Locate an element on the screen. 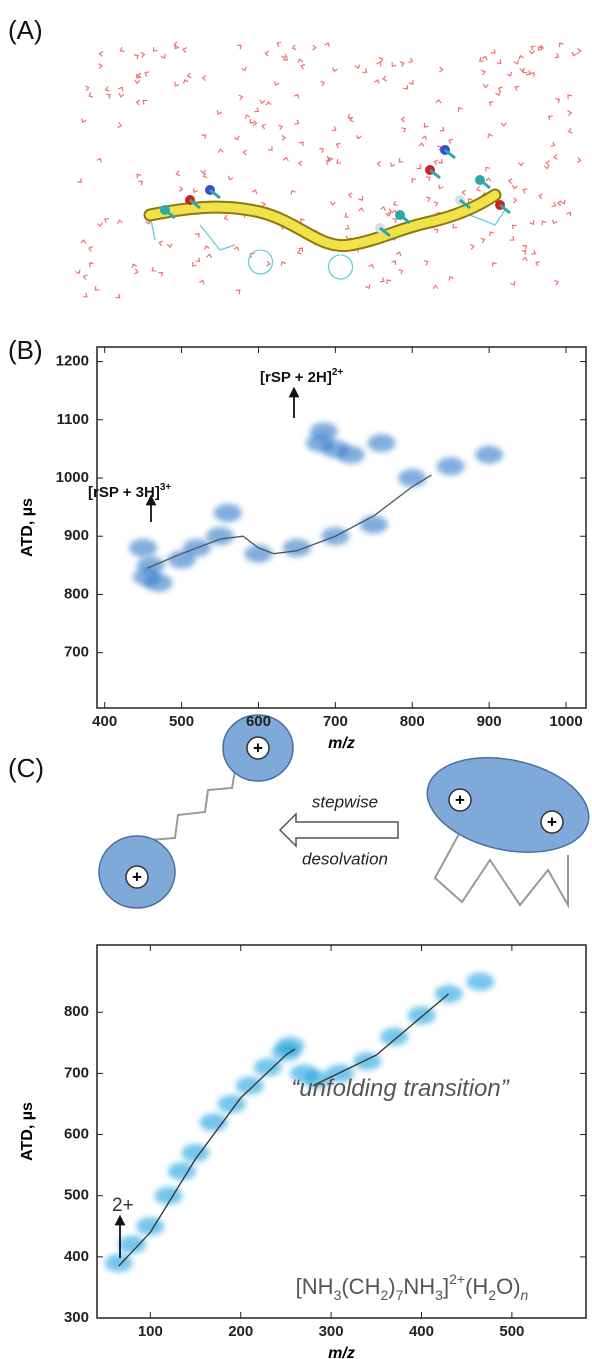  y-tick-label: 1200 is located at coordinates (72, 361).